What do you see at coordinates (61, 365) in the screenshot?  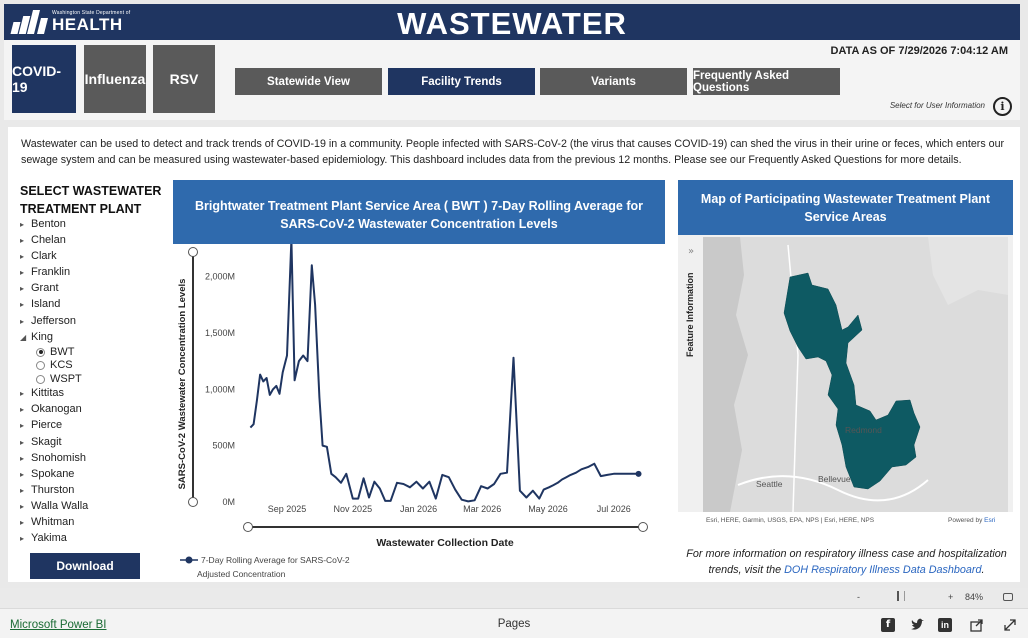 I see `plant-label: KCS` at bounding box center [61, 365].